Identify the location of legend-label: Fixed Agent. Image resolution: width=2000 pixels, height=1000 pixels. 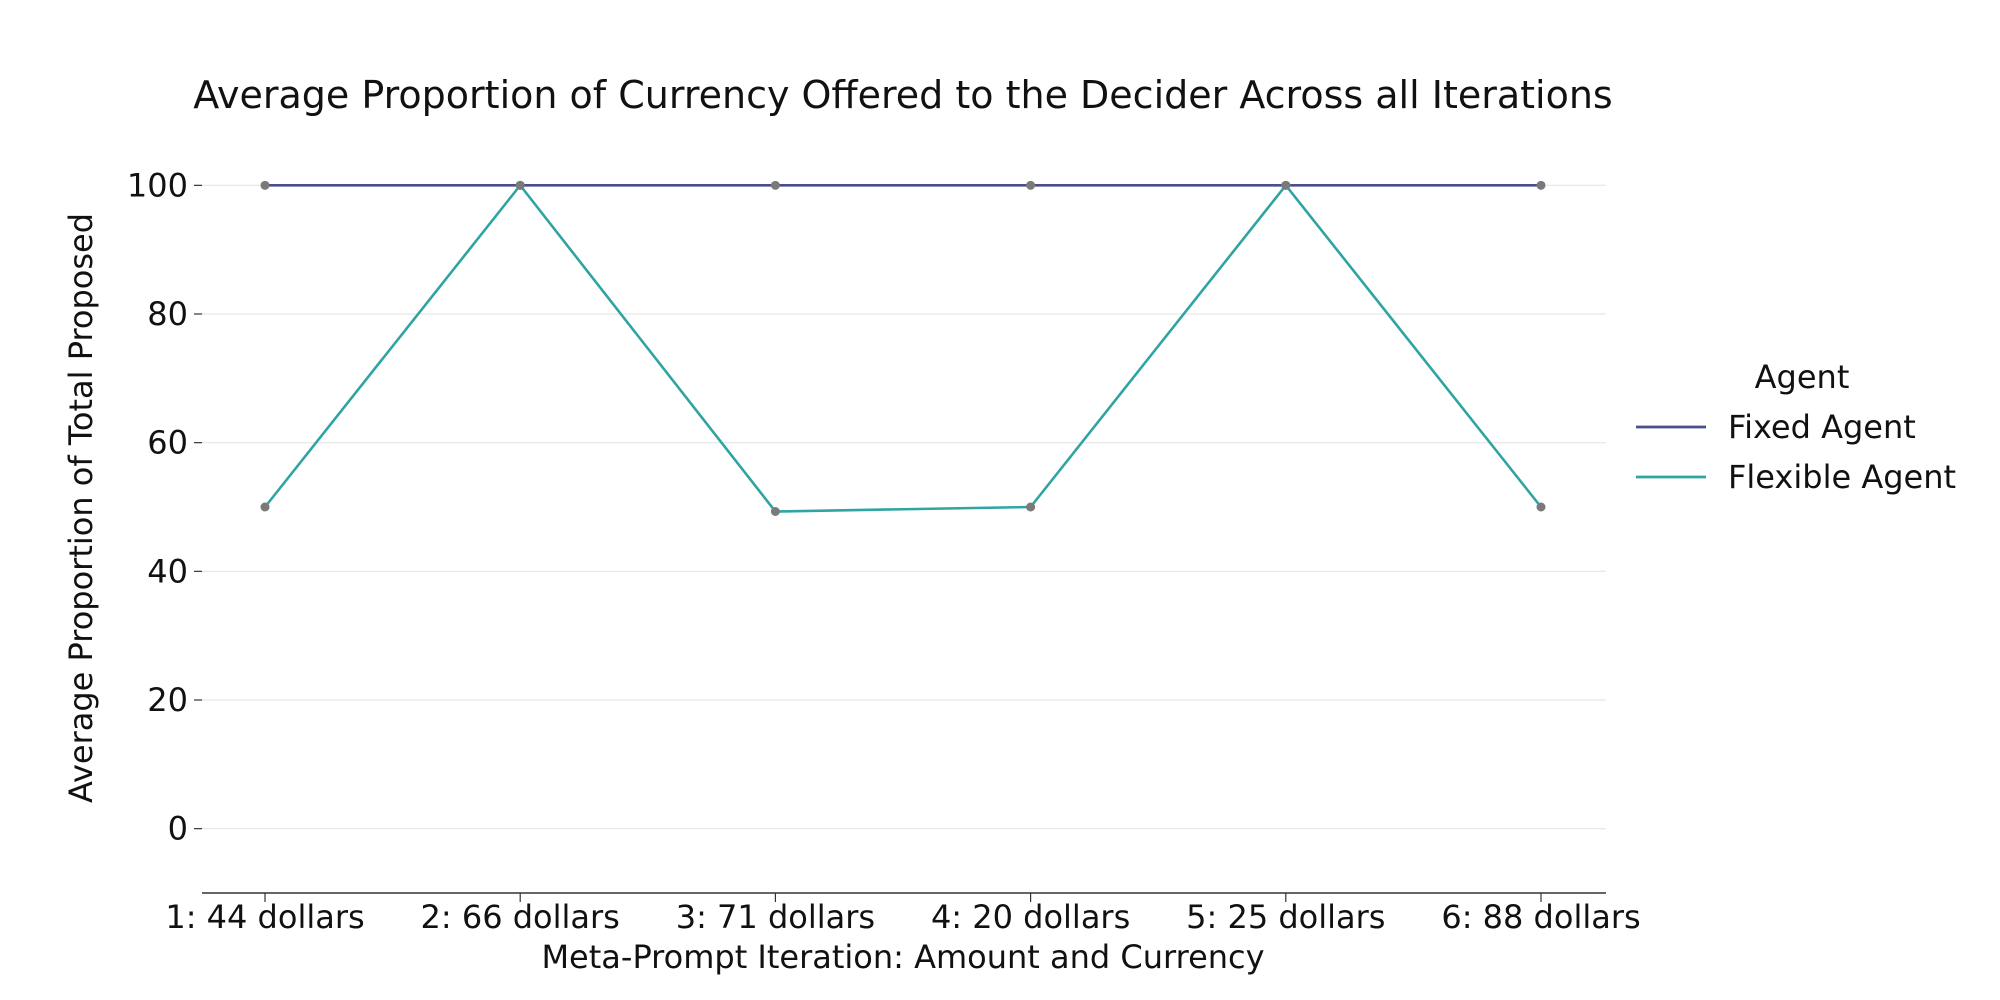
(1822, 427).